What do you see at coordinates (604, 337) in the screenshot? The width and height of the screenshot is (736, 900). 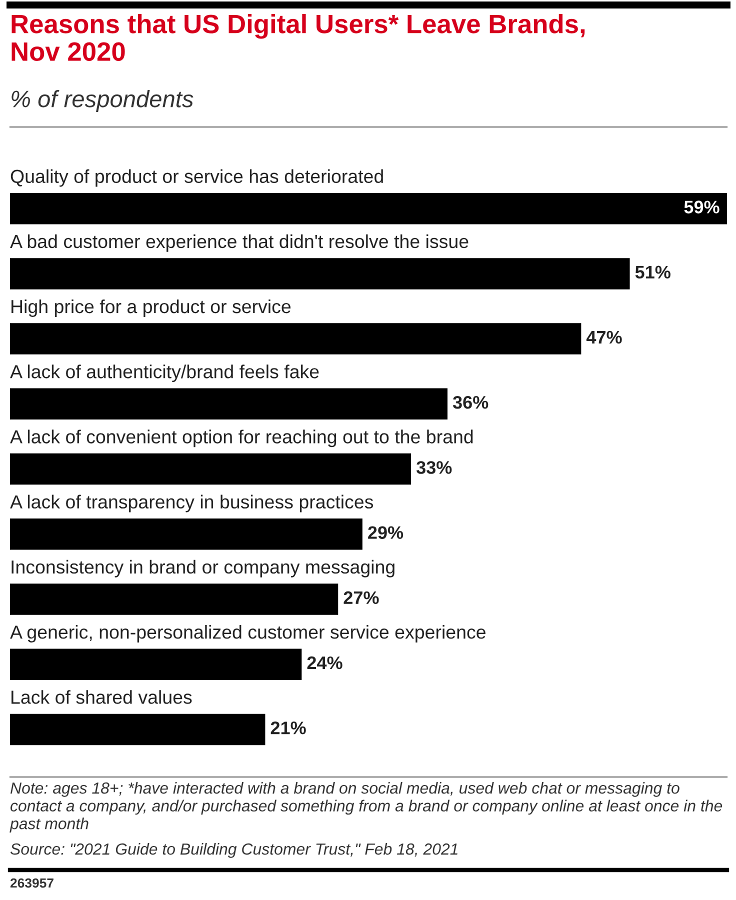 I see `data-label: 47%` at bounding box center [604, 337].